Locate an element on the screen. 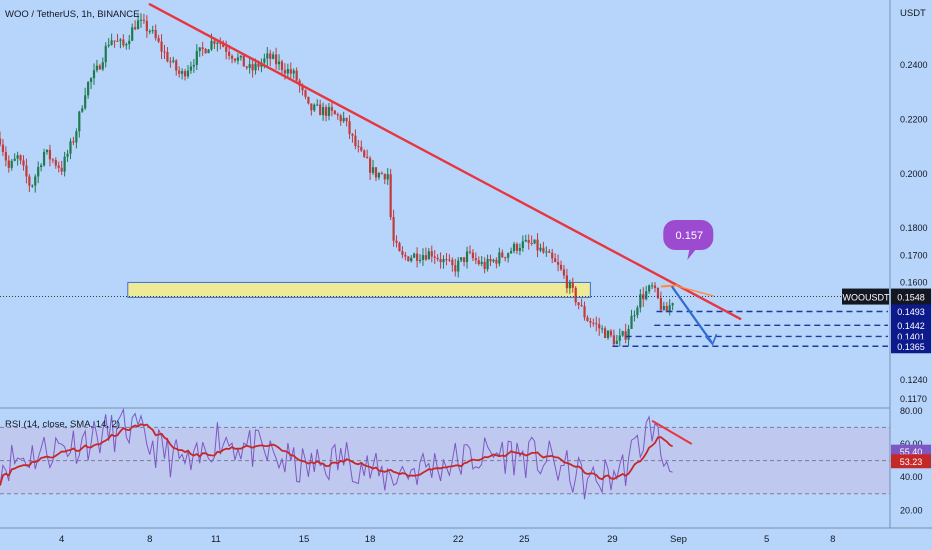 This screenshot has width=932, height=550. time-tick-label: 4 is located at coordinates (61, 539).